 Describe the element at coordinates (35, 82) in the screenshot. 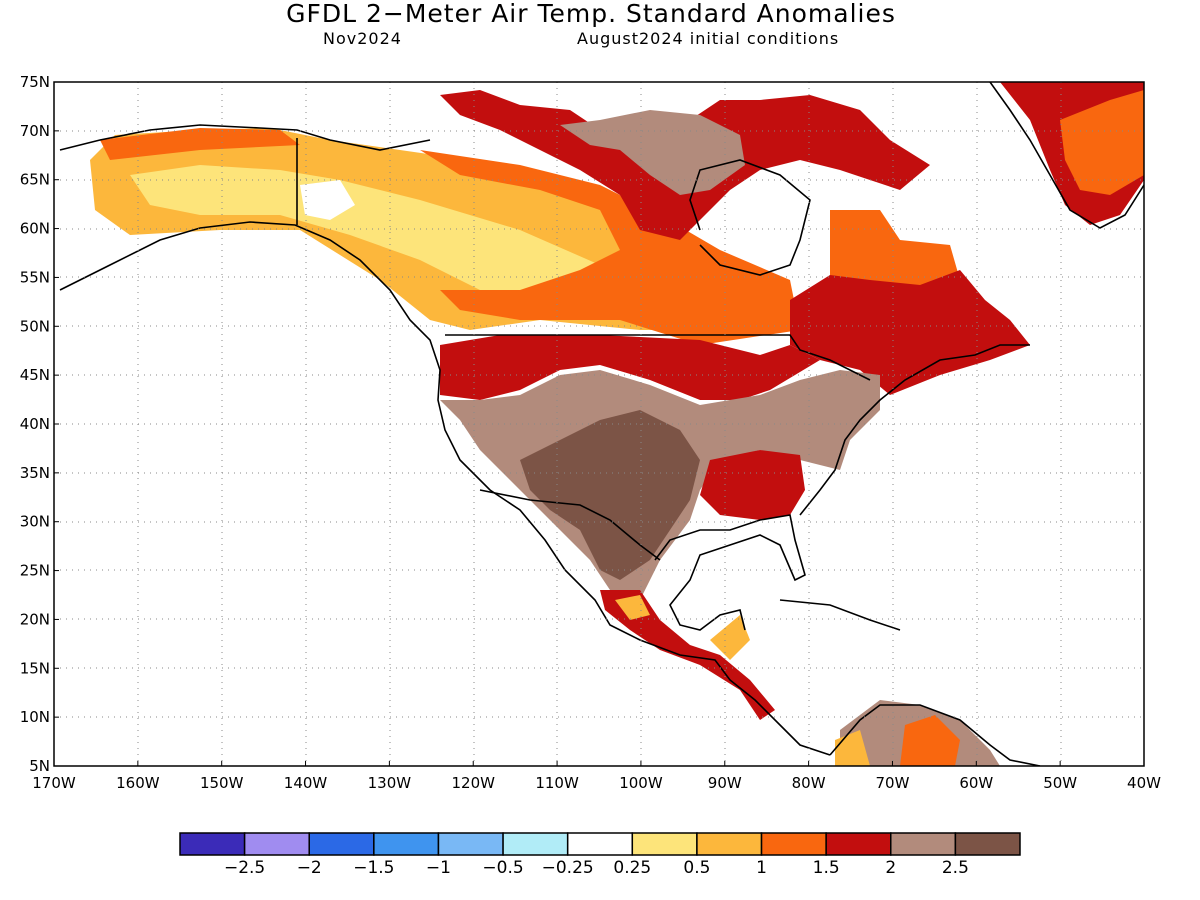

I see `lat-tick-label: 75N` at that location.